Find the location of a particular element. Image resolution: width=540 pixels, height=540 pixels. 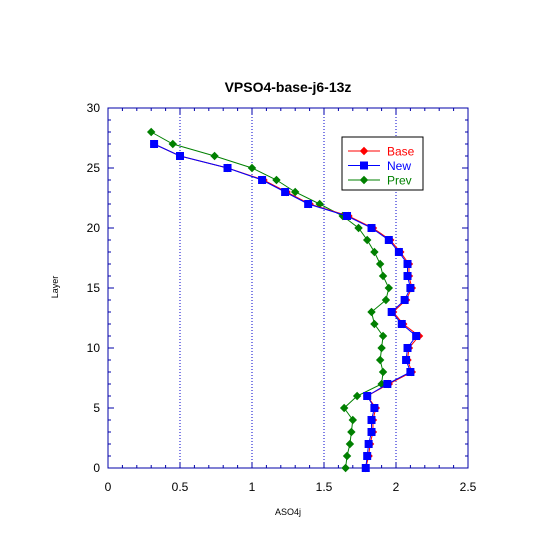

legend-item-new: New is located at coordinates (379, 166).